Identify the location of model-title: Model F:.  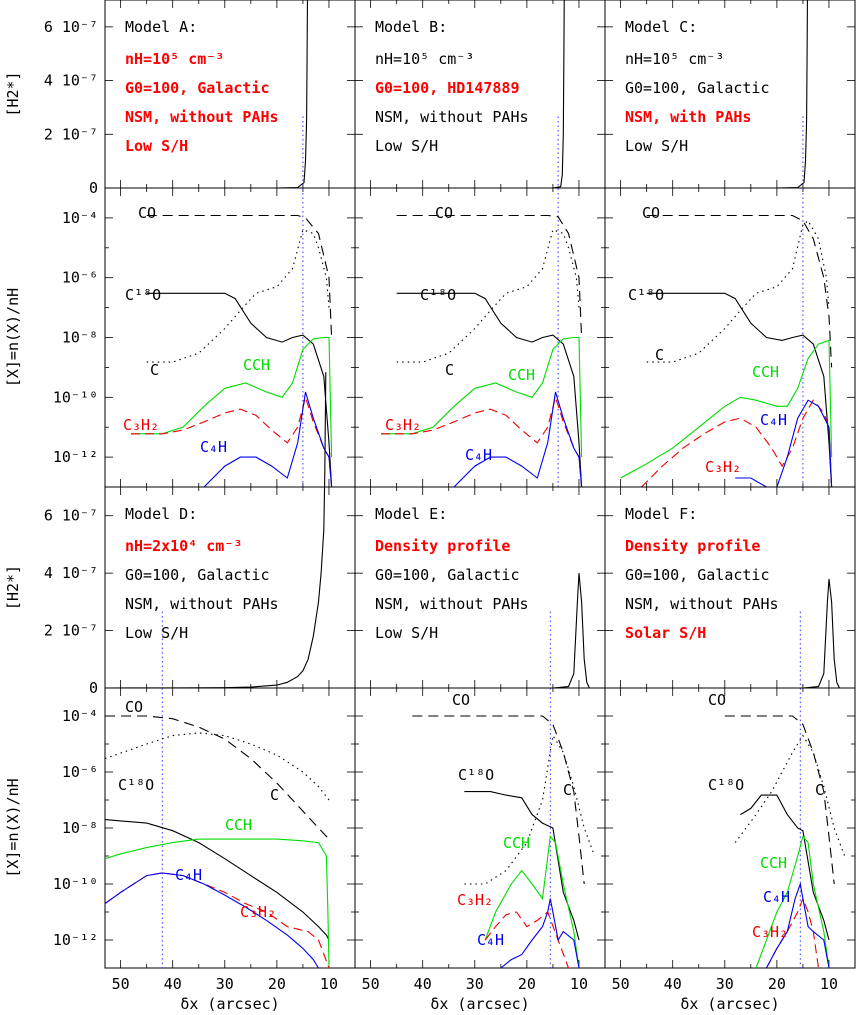
(661, 514).